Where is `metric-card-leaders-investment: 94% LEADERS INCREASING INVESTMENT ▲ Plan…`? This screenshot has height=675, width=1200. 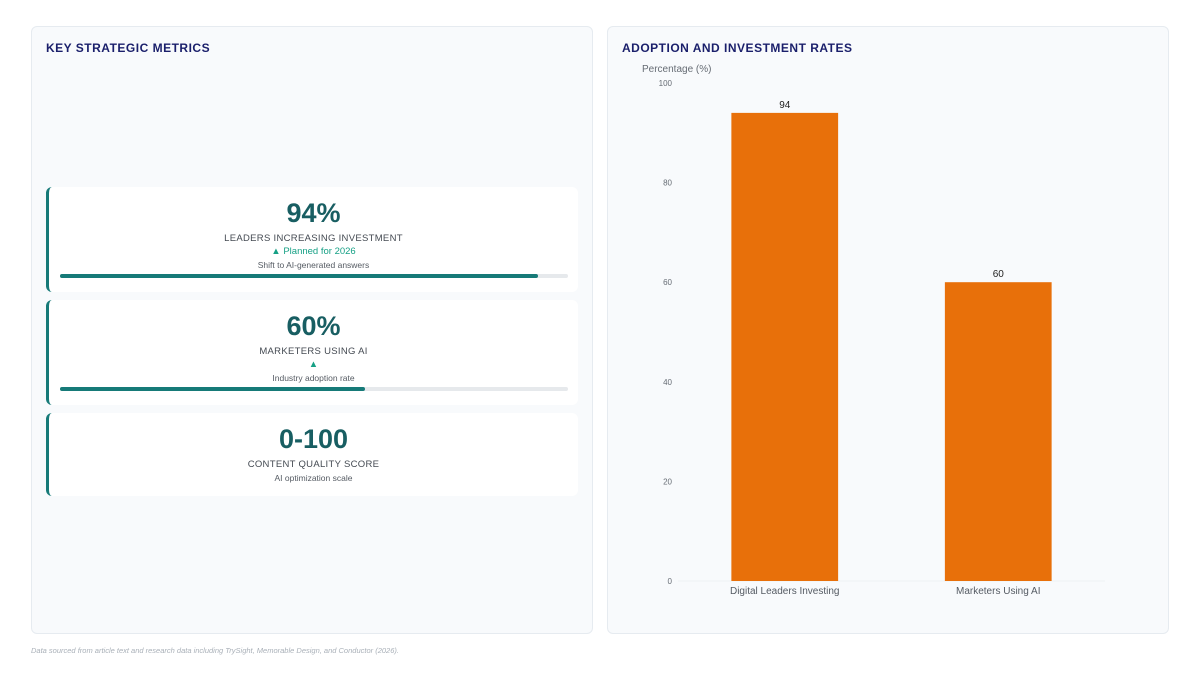
metric-card-leaders-investment: 94% LEADERS INCREASING INVESTMENT ▲ Plan… is located at coordinates (312, 239).